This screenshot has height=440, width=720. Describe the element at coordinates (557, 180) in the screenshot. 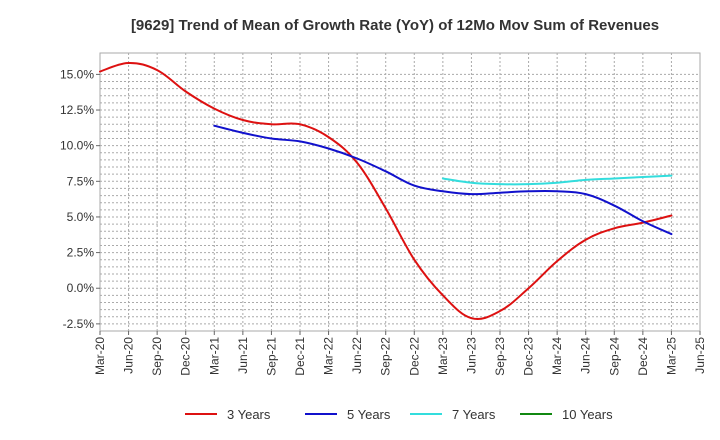

I see `series-line-7-years` at that location.